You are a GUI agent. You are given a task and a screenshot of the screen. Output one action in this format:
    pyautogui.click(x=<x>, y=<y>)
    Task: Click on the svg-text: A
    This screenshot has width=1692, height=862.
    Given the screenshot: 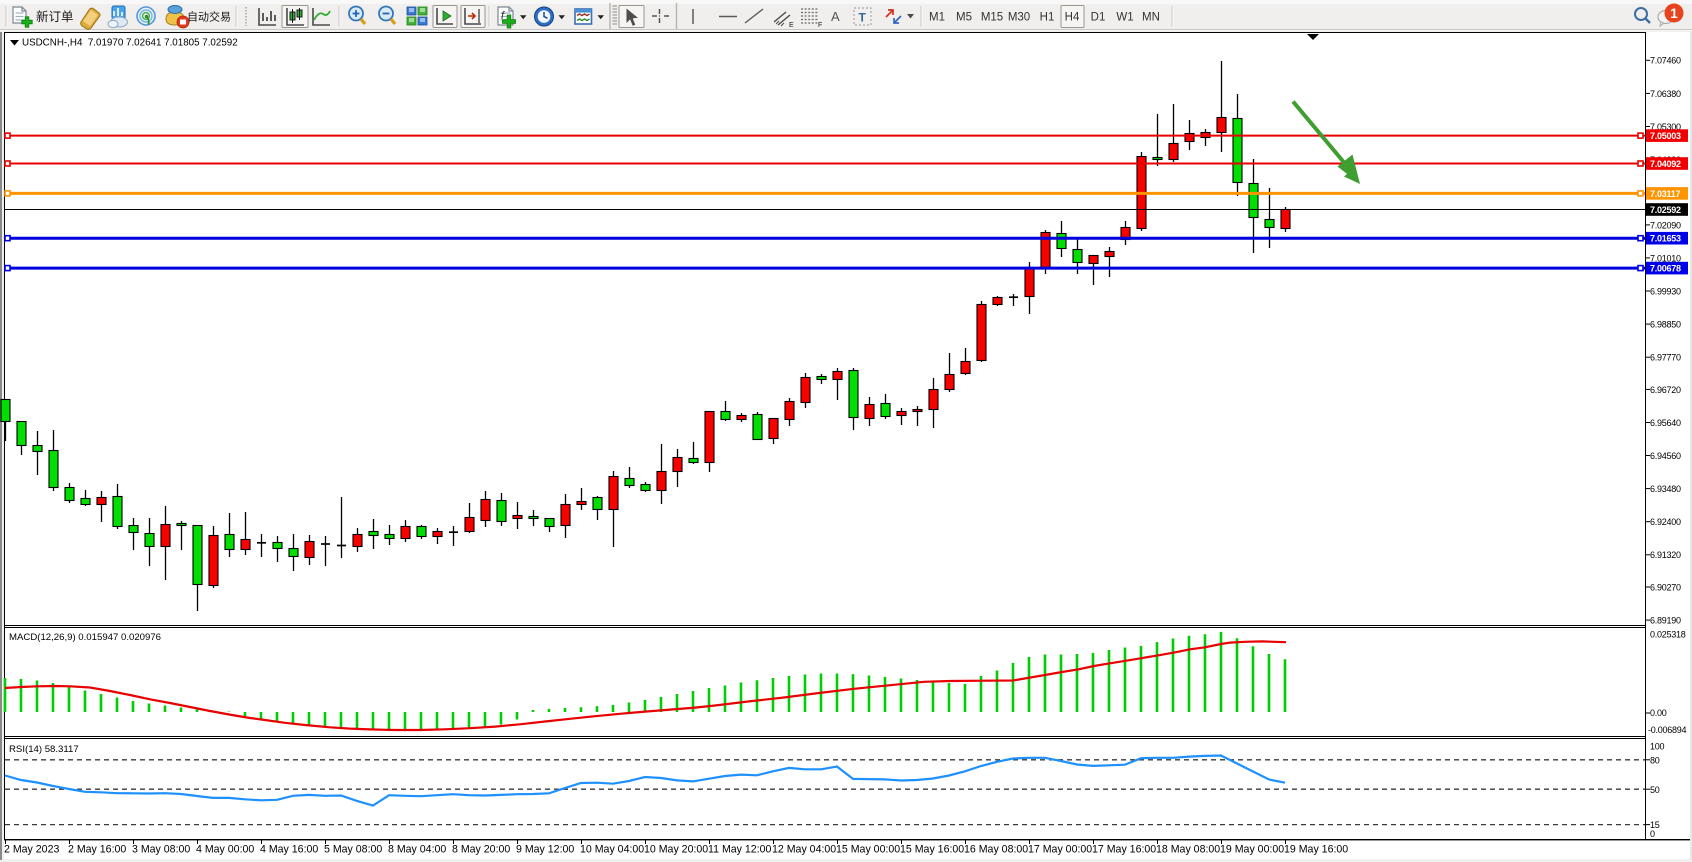 What is the action you would take?
    pyautogui.click(x=835, y=16)
    